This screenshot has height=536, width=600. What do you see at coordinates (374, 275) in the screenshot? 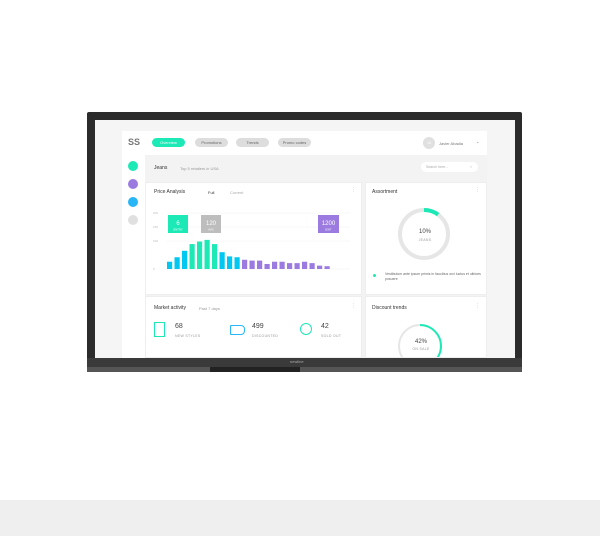
I see `legend-dot` at bounding box center [374, 275].